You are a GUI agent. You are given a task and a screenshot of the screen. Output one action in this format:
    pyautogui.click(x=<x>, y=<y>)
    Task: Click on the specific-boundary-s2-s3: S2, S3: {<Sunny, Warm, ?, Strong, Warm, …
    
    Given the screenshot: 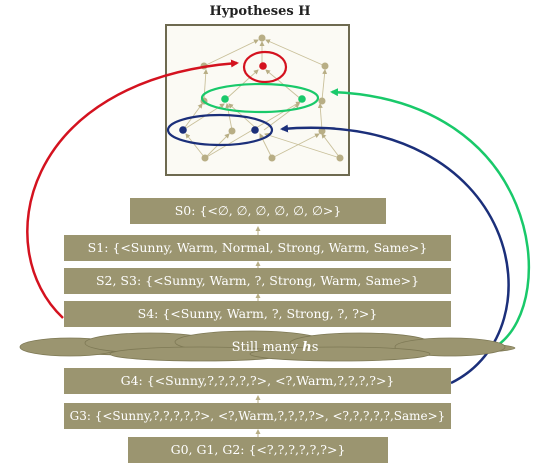 What is the action you would take?
    pyautogui.click(x=257, y=281)
    